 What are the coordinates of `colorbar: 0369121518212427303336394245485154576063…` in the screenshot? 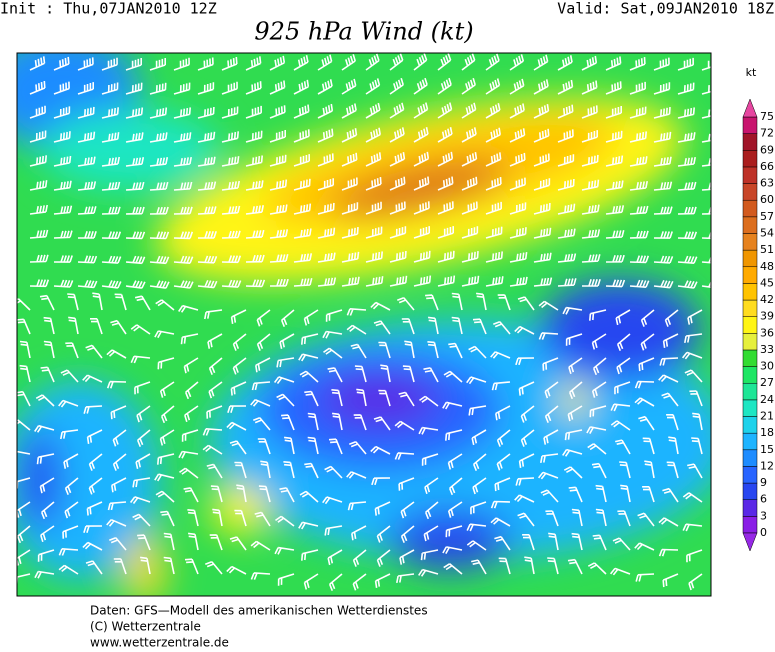 It's located at (758, 325).